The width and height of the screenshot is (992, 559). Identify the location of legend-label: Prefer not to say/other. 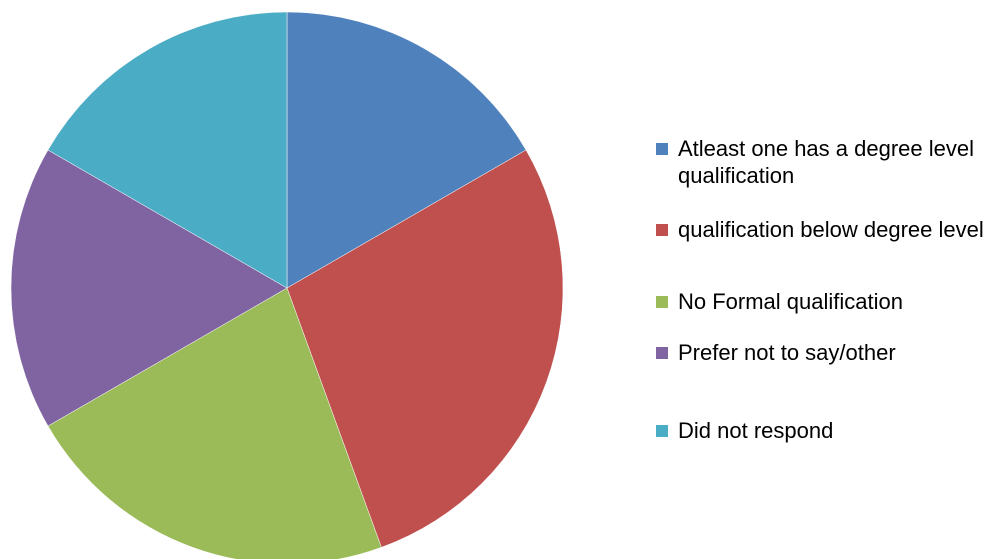
(787, 352).